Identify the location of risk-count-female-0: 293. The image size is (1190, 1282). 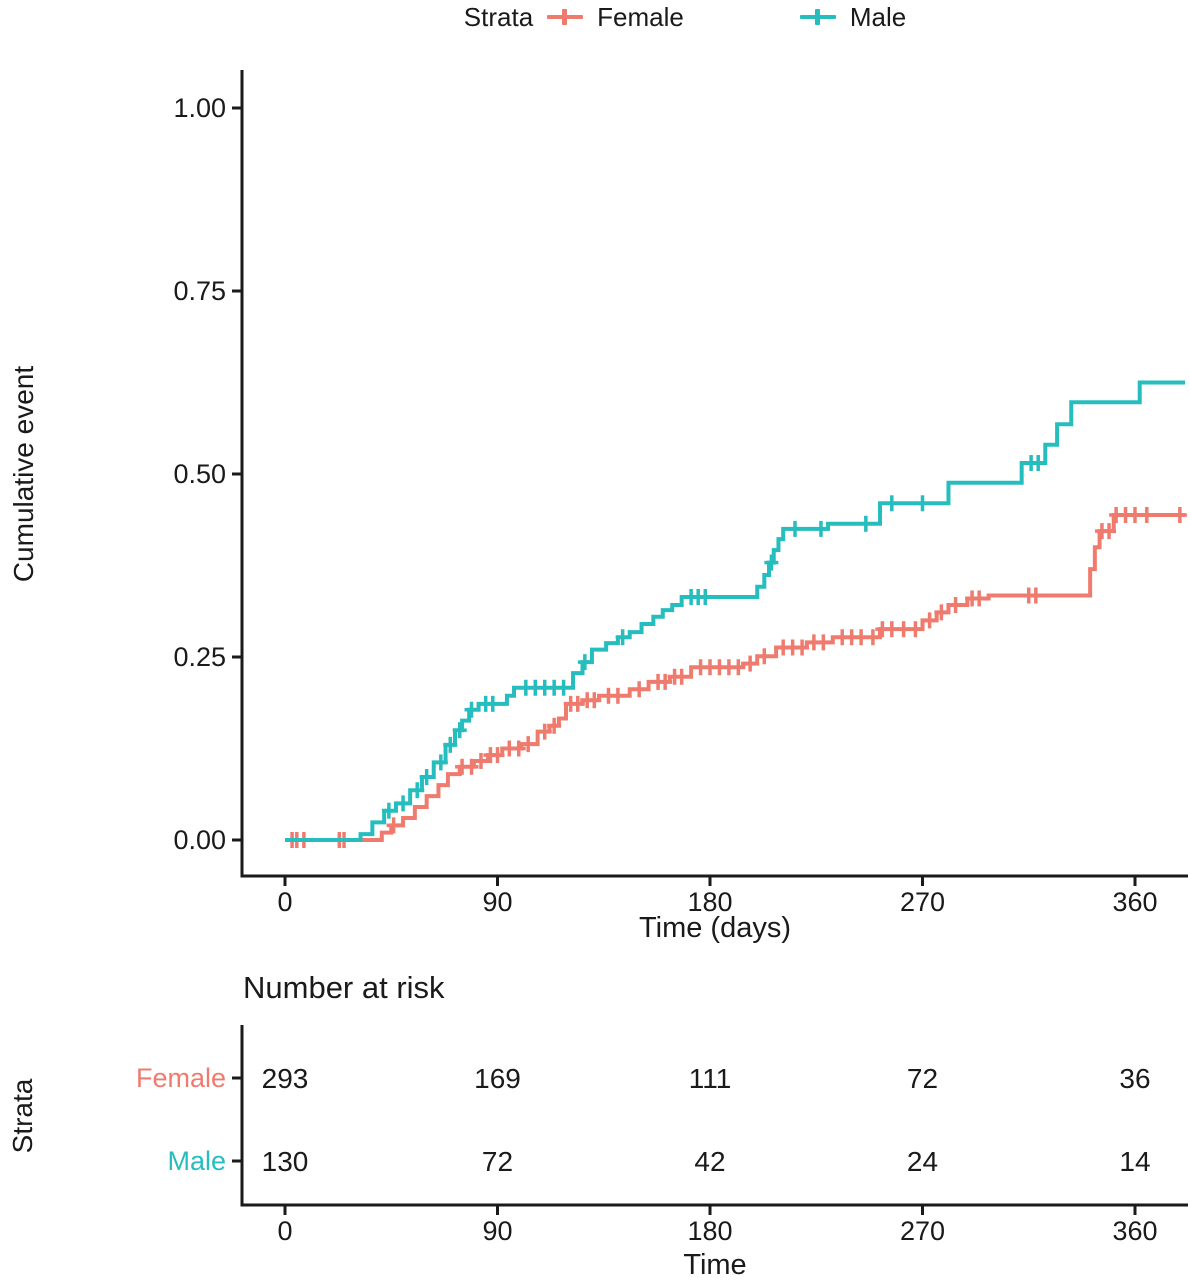
(285, 1078).